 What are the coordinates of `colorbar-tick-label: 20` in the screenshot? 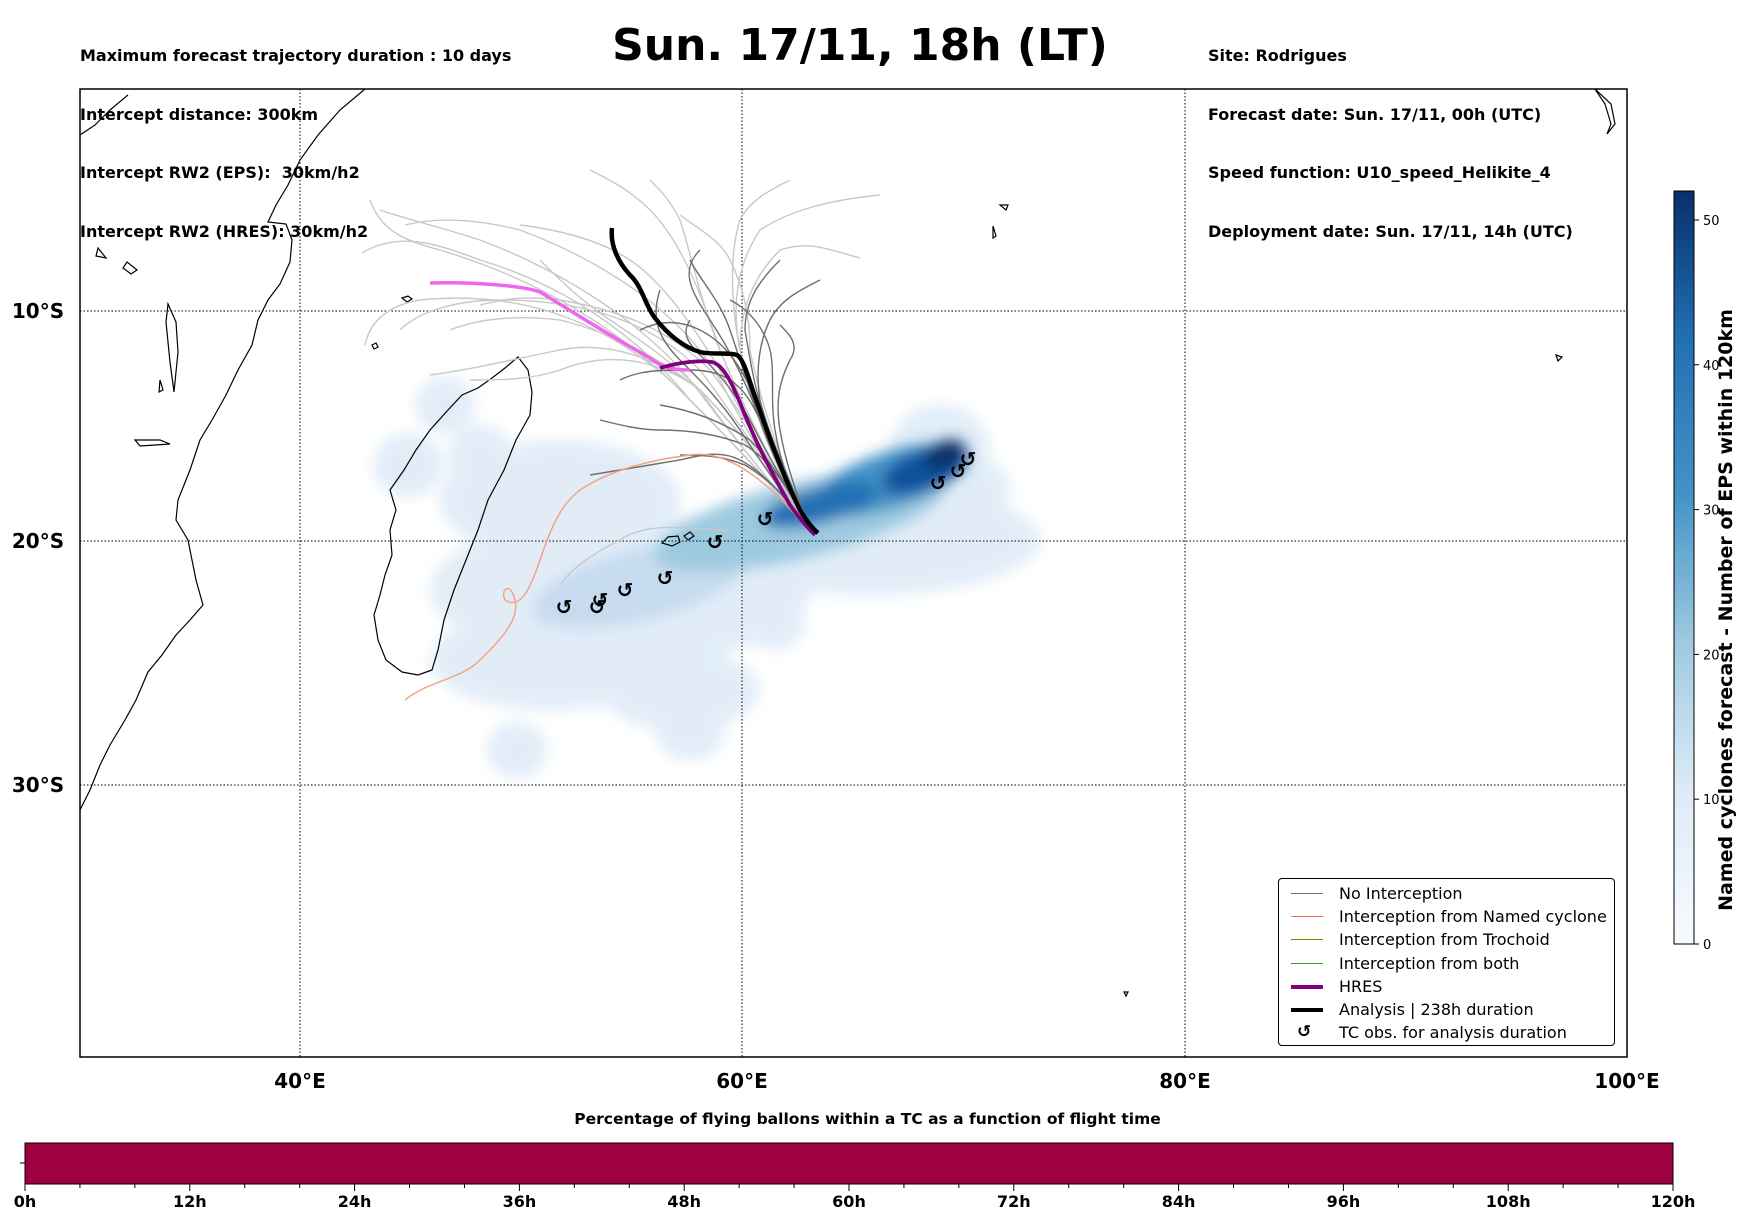 It's located at (1711, 655).